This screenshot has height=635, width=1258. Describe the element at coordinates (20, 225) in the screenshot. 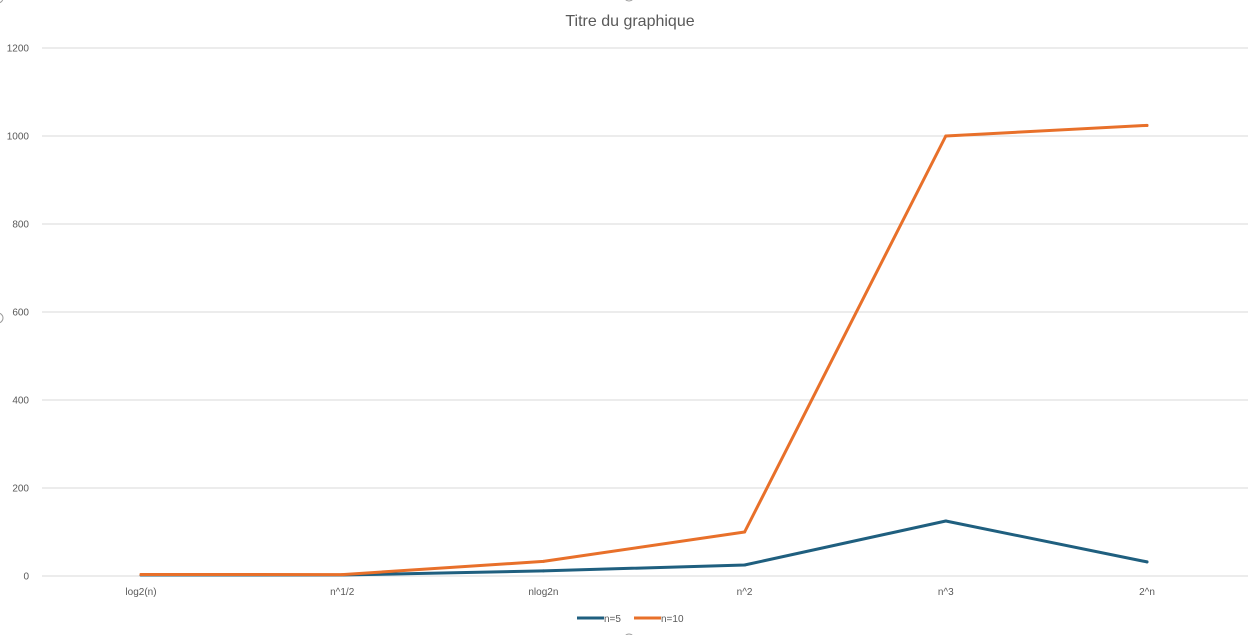

I see `y-tick-label: 800` at that location.